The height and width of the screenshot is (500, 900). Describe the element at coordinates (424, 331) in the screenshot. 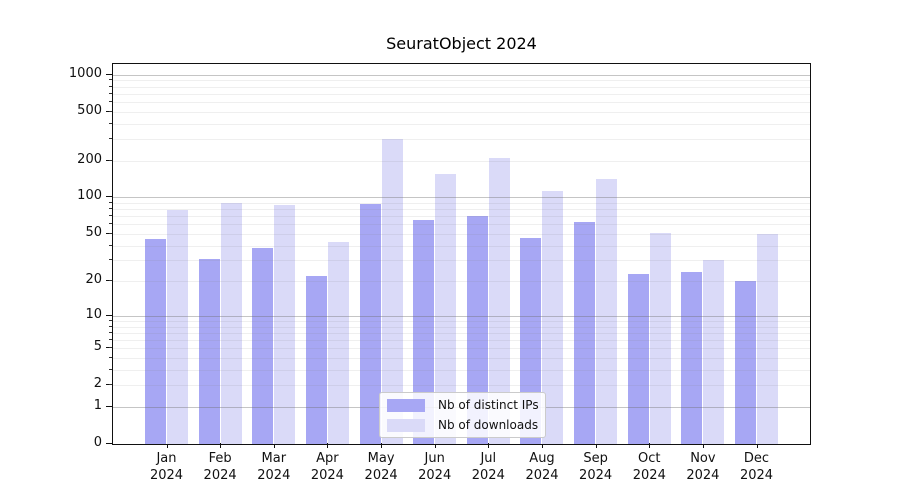

I see `bar-ips-jun` at that location.